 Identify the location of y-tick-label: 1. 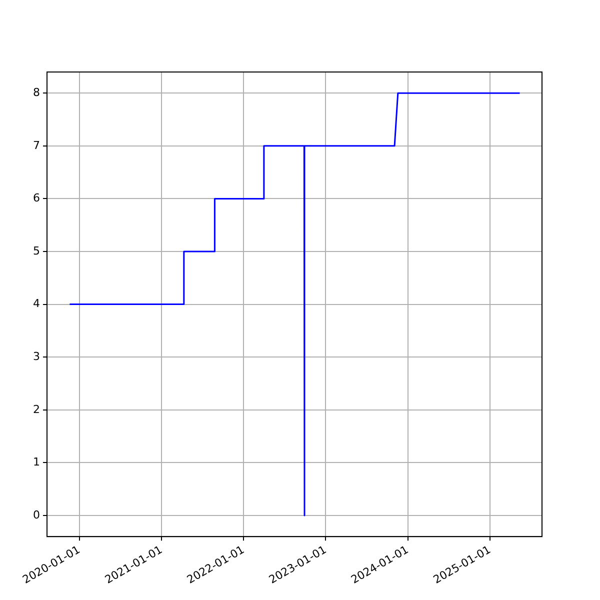
(36, 462).